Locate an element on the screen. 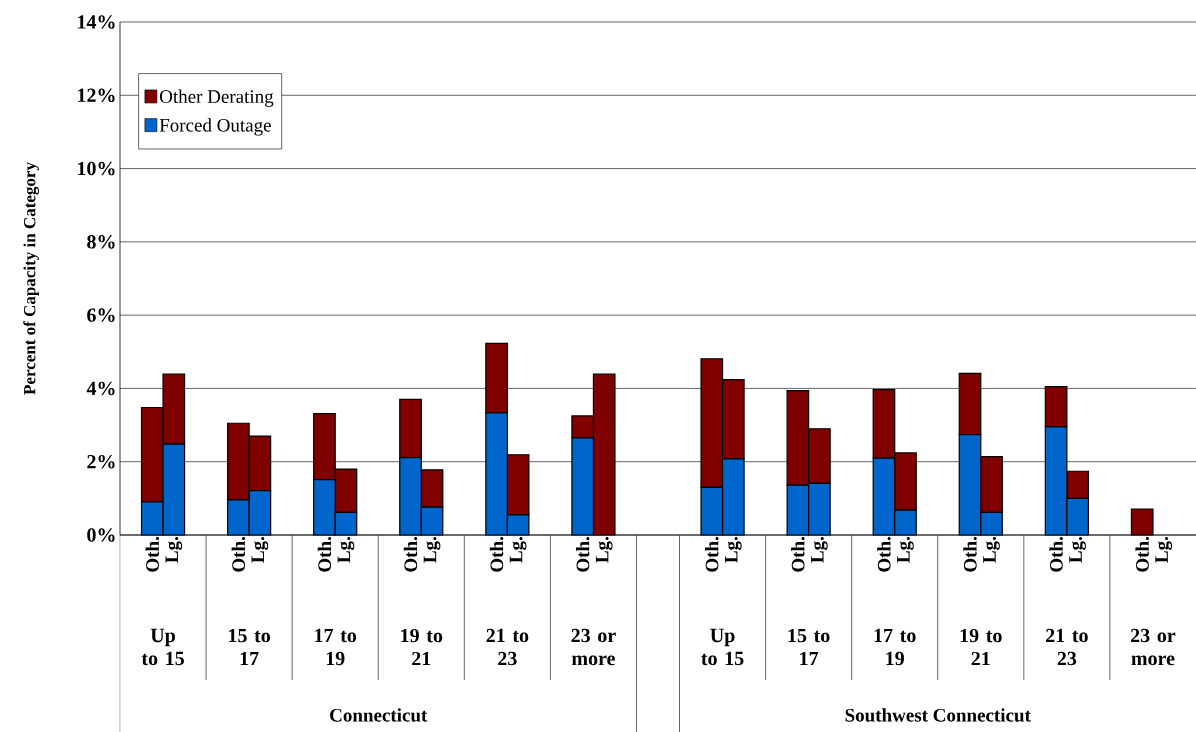  y-tick-label: 4% is located at coordinates (100, 388).